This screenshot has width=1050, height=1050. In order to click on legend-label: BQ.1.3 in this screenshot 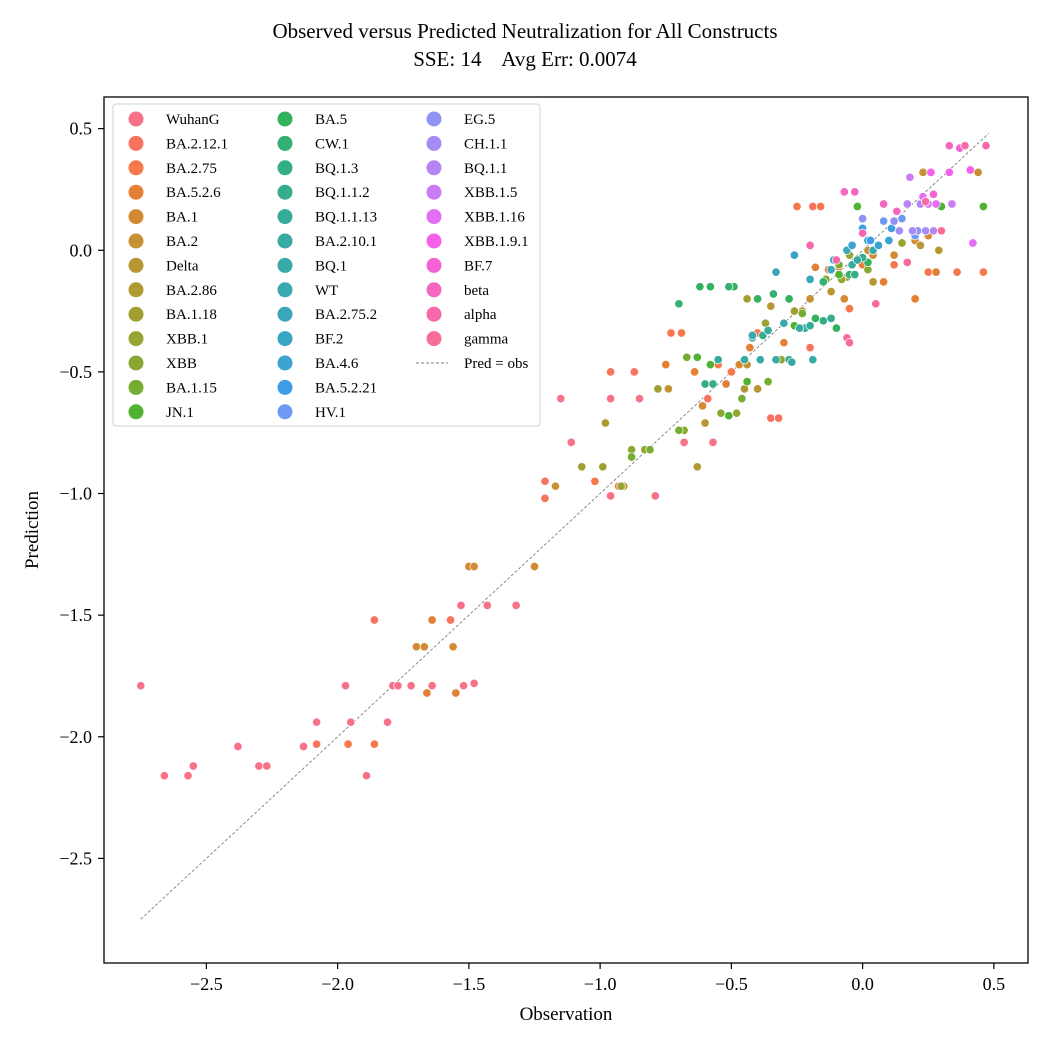, I will do `click(336, 169)`.